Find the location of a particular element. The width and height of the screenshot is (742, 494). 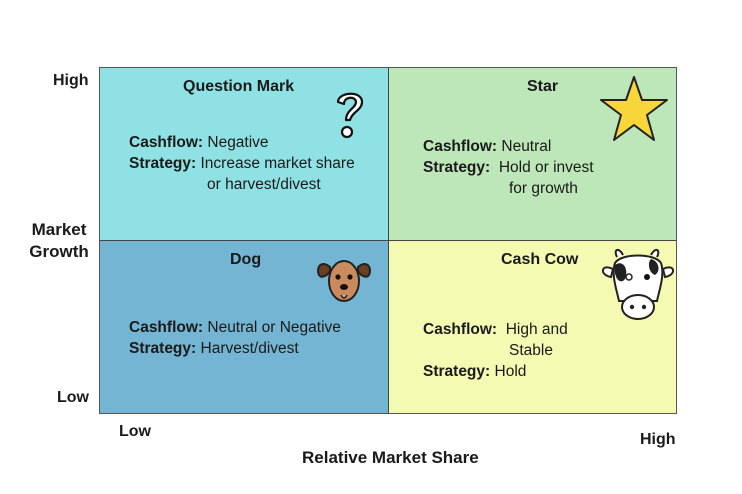

y-axis-title-line2: Growth is located at coordinates (59, 251).